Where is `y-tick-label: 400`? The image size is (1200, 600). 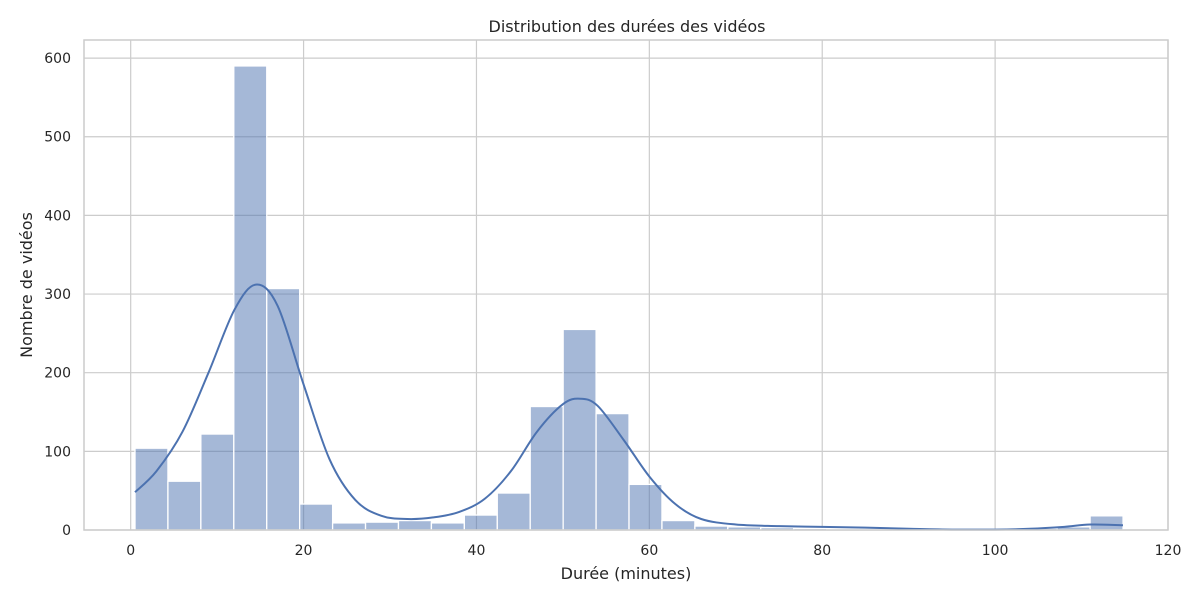 y-tick-label: 400 is located at coordinates (57, 216).